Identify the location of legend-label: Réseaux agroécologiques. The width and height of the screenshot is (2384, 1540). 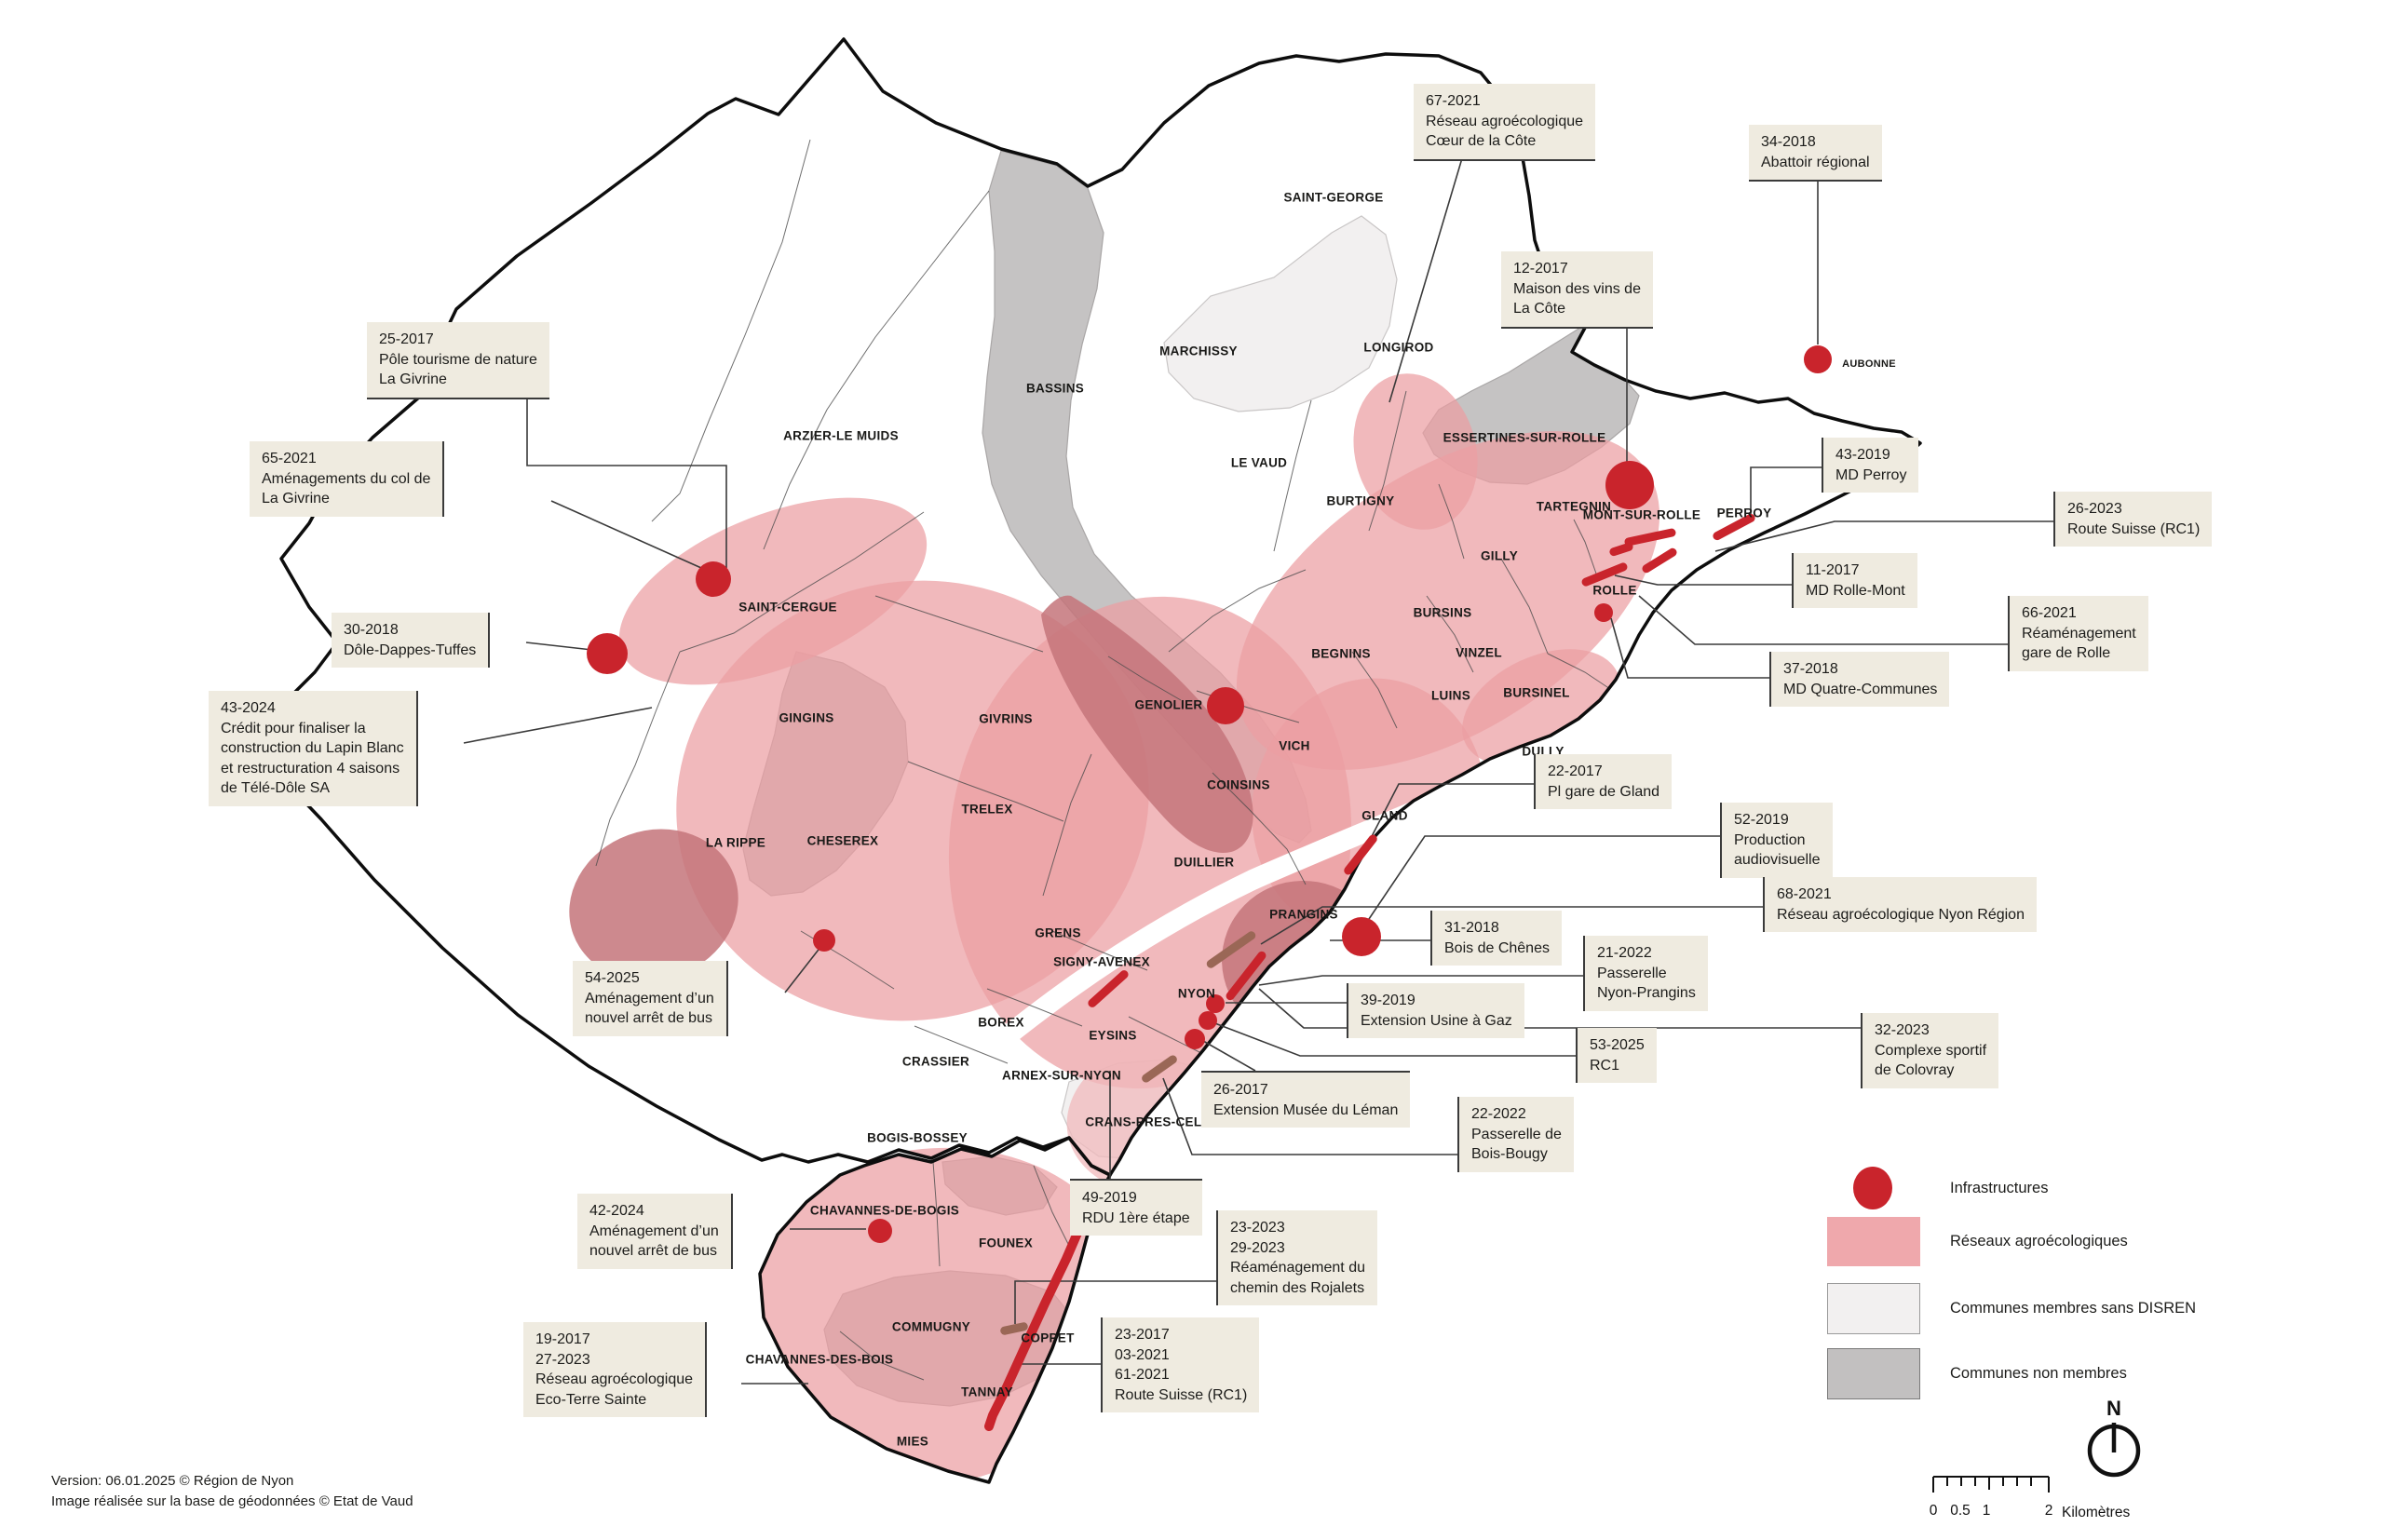
(2039, 1241).